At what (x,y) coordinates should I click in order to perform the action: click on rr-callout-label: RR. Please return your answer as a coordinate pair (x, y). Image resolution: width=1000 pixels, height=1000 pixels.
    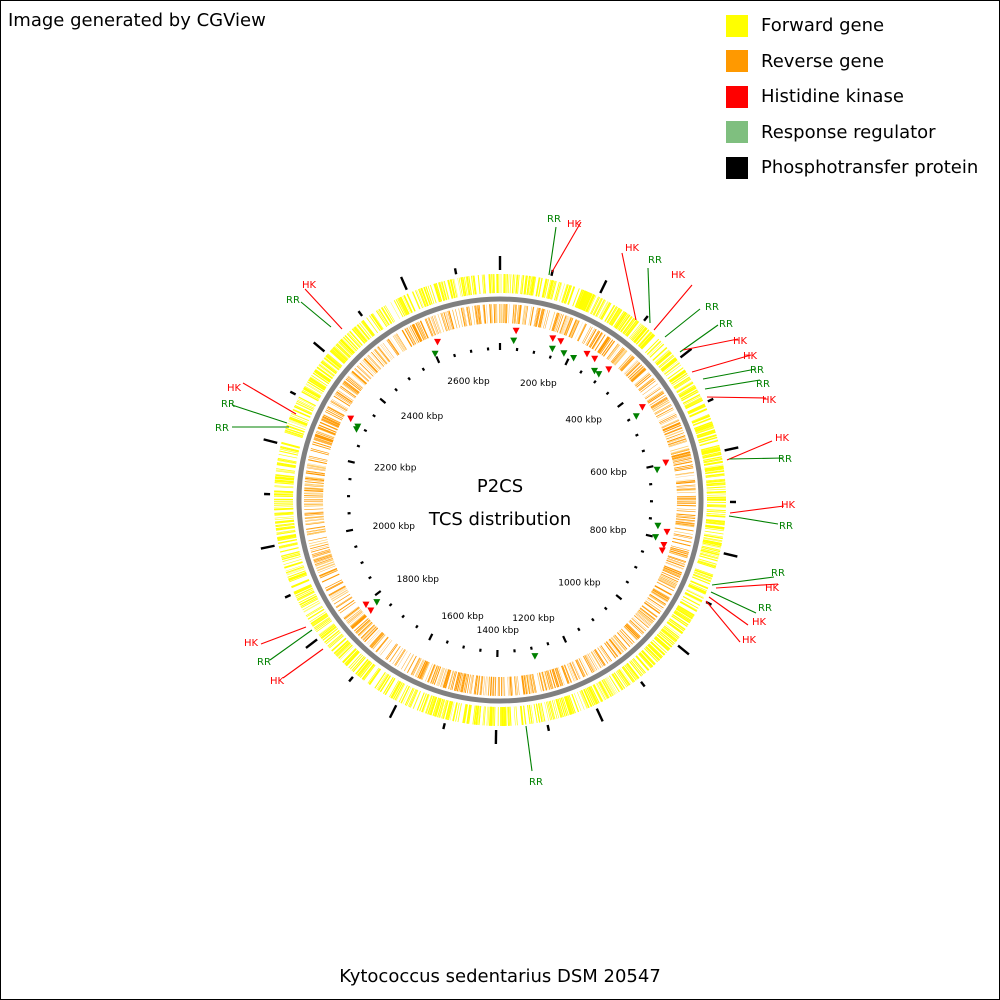
    Looking at the image, I should click on (757, 370).